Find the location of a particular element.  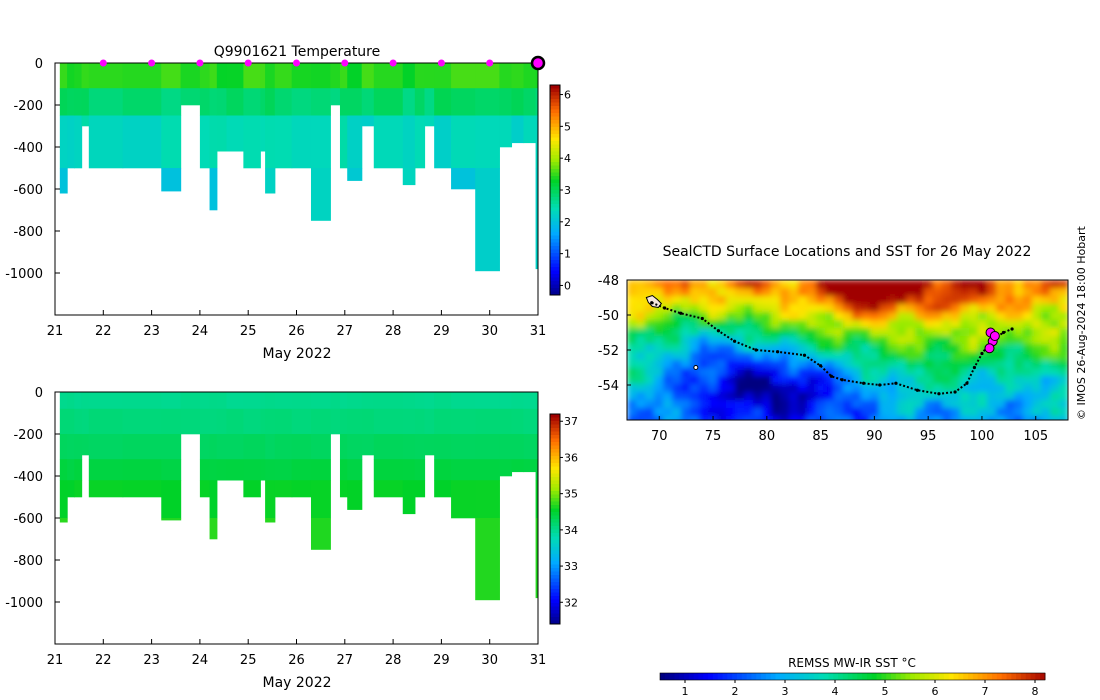

salinity-colorbar: 32 33 34 35 36 37 is located at coordinates (563, 519).